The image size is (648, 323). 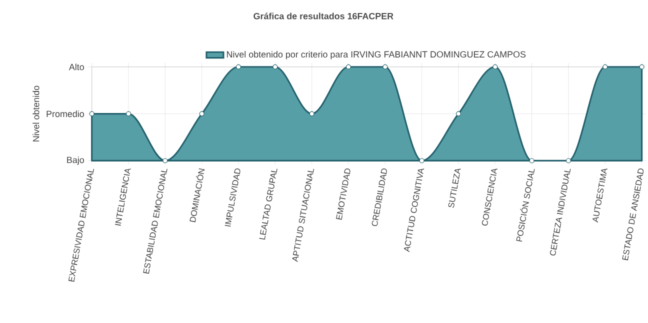 I want to click on text: Bajo, so click(x=75, y=160).